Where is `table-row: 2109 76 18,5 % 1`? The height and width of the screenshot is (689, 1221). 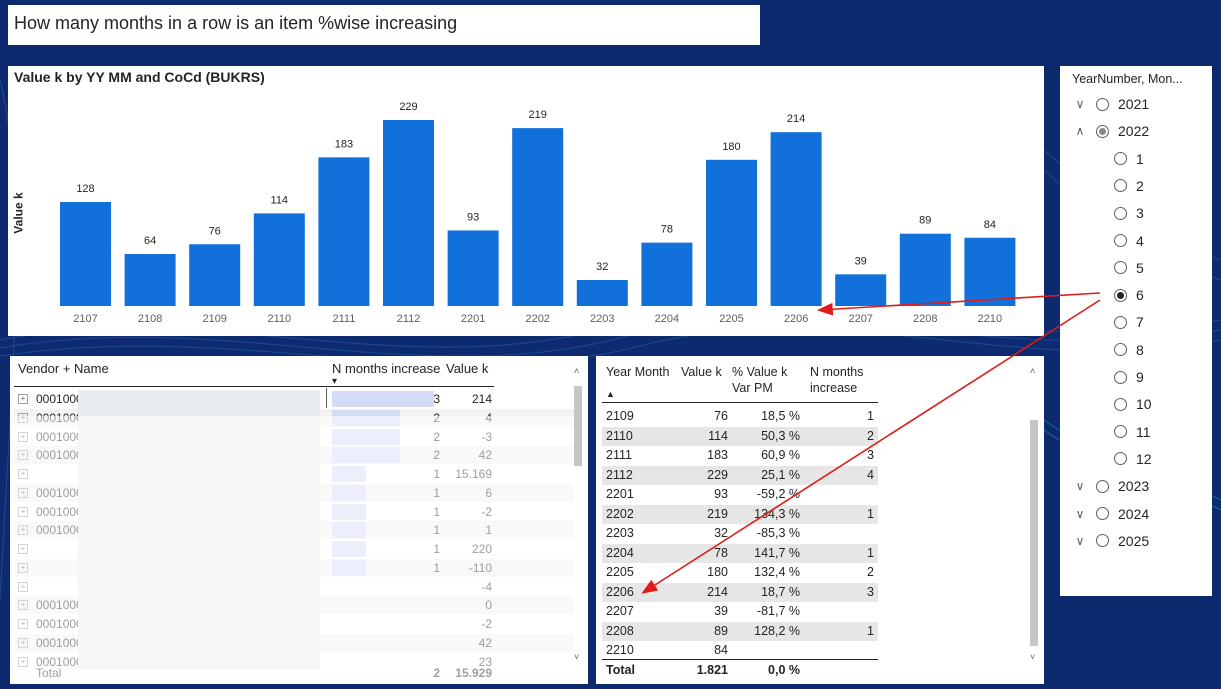
table-row: 2109 76 18,5 % 1 is located at coordinates (740, 416).